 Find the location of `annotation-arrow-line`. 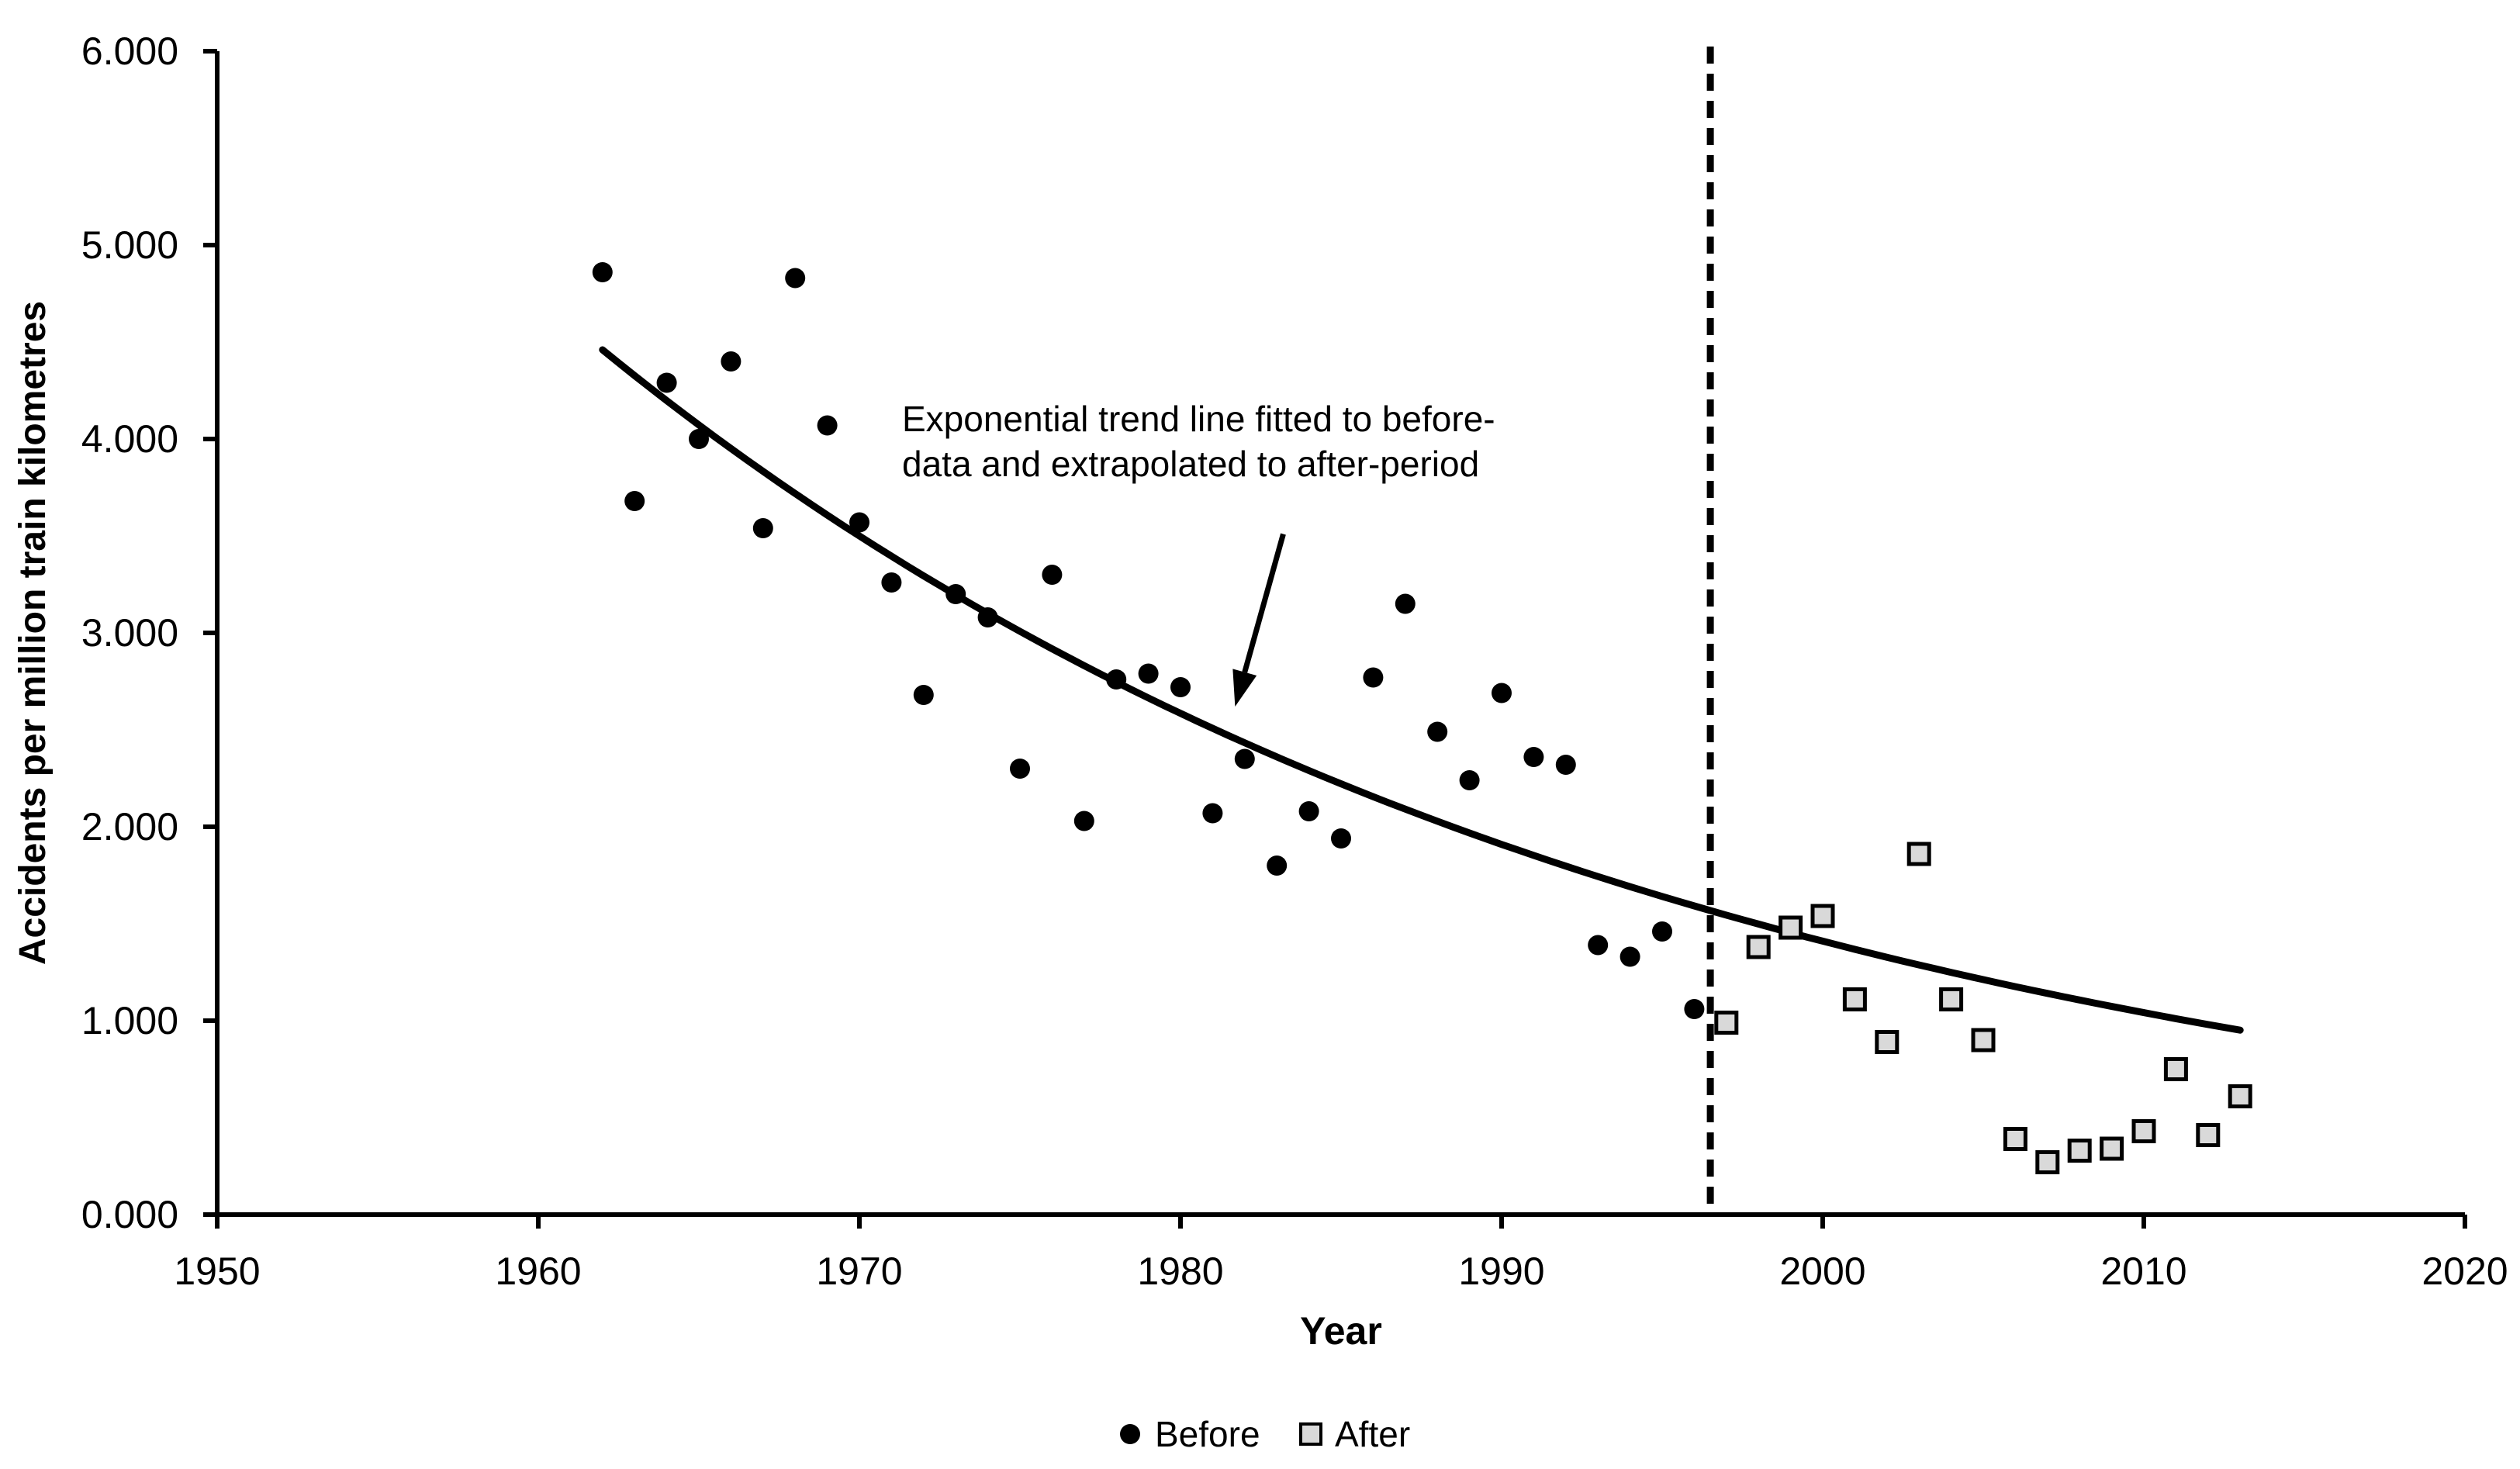

annotation-arrow-line is located at coordinates (1264, 603).